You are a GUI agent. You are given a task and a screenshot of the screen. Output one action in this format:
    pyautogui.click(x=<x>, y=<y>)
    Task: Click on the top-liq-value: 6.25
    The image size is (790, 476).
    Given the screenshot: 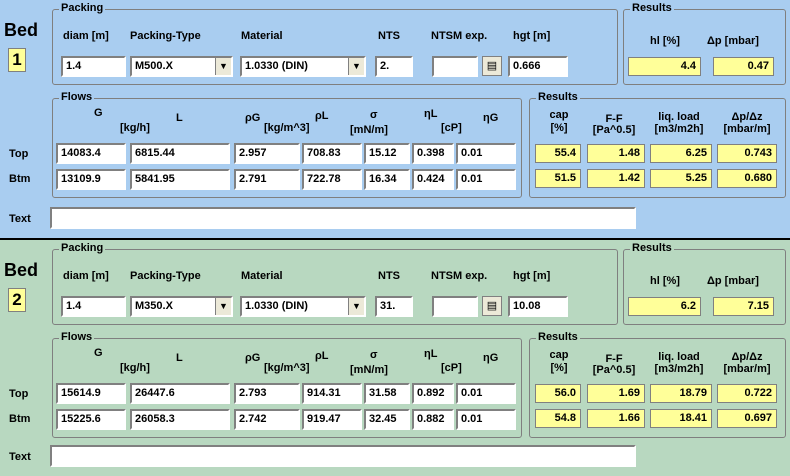 What is the action you would take?
    pyautogui.click(x=681, y=153)
    